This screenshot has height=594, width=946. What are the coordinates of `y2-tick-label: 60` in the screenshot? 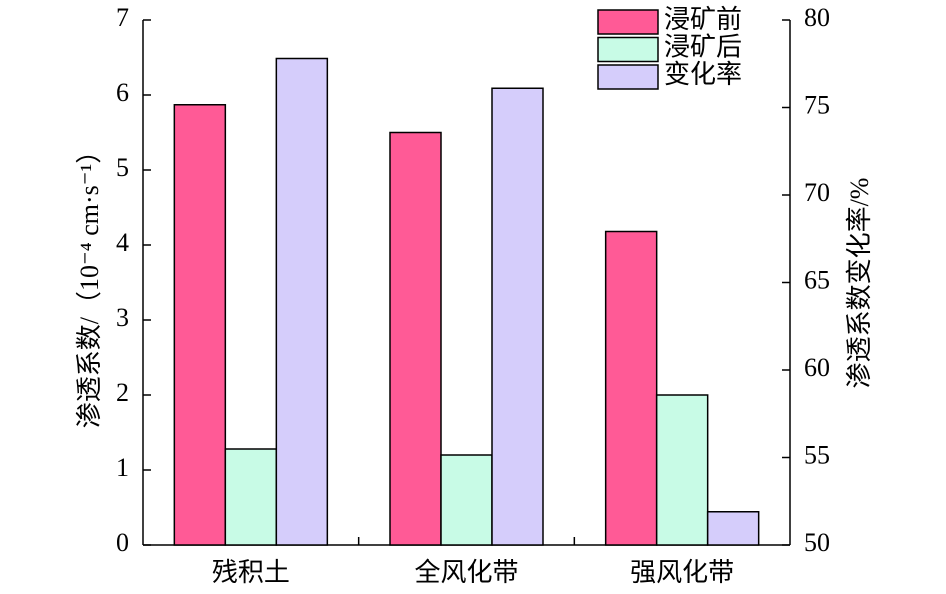 It's located at (817, 367).